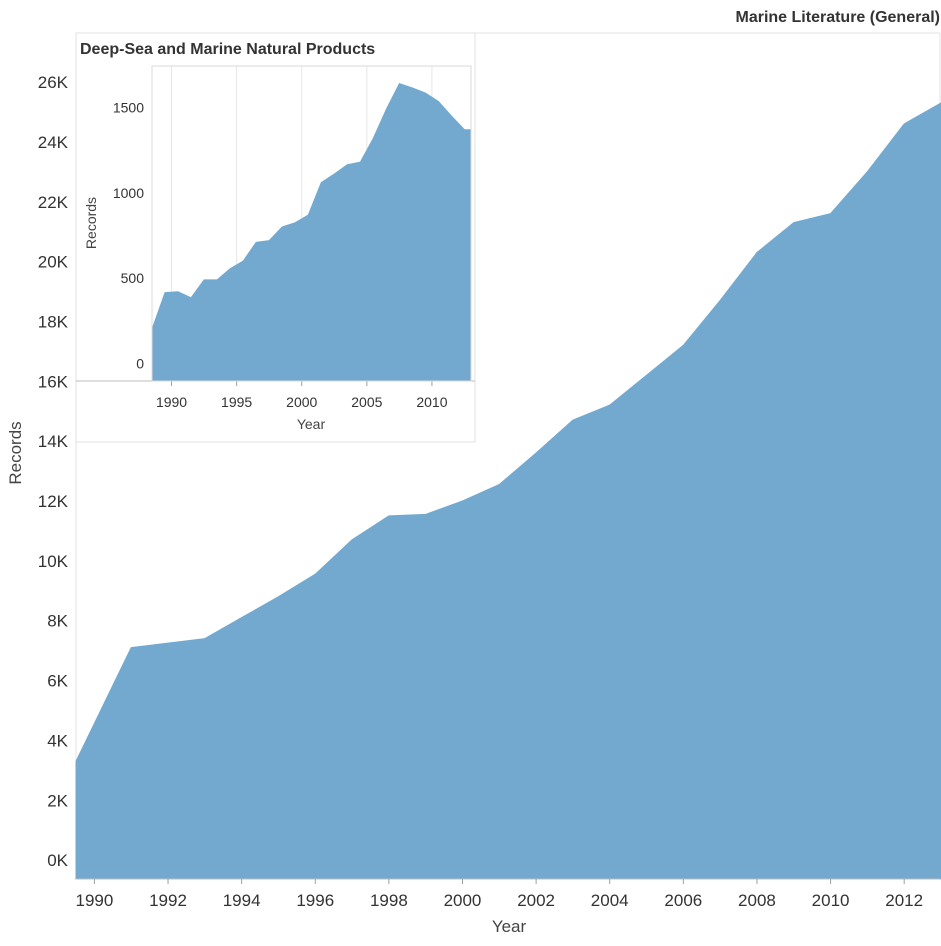 The image size is (941, 946). I want to click on main-x-axis-title: Year, so click(509, 926).